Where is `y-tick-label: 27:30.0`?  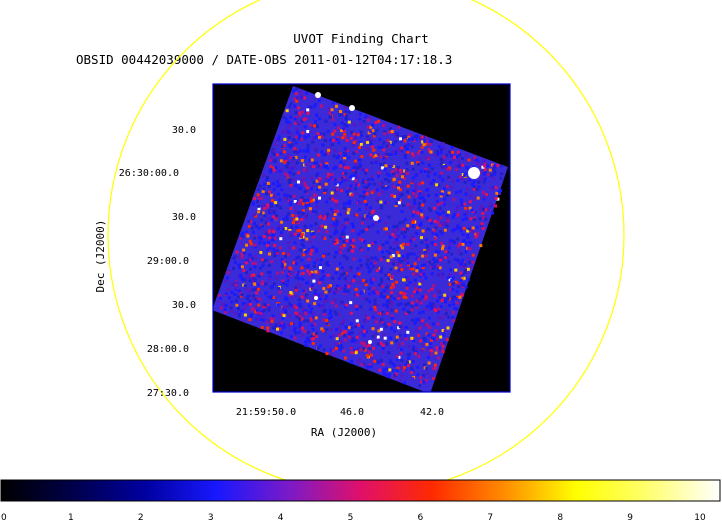 y-tick-label: 27:30.0 is located at coordinates (168, 393).